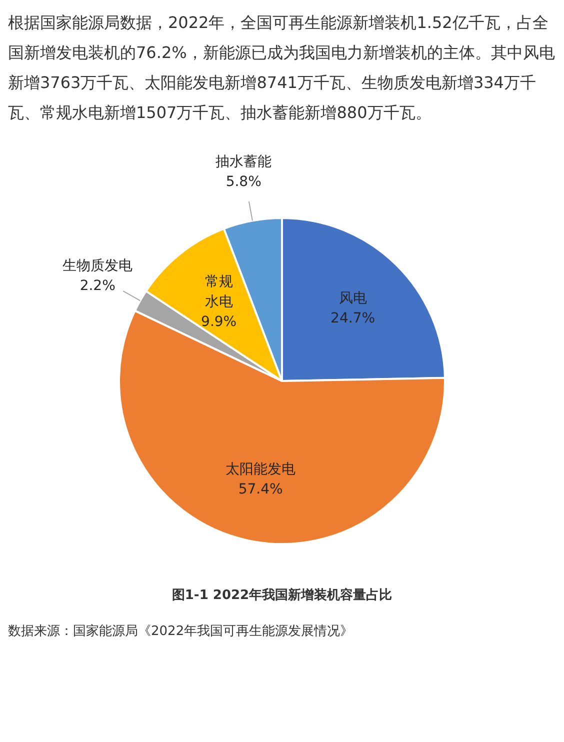 This screenshot has height=742, width=564. What do you see at coordinates (98, 286) in the screenshot?
I see `data-label: 2.2%` at bounding box center [98, 286].